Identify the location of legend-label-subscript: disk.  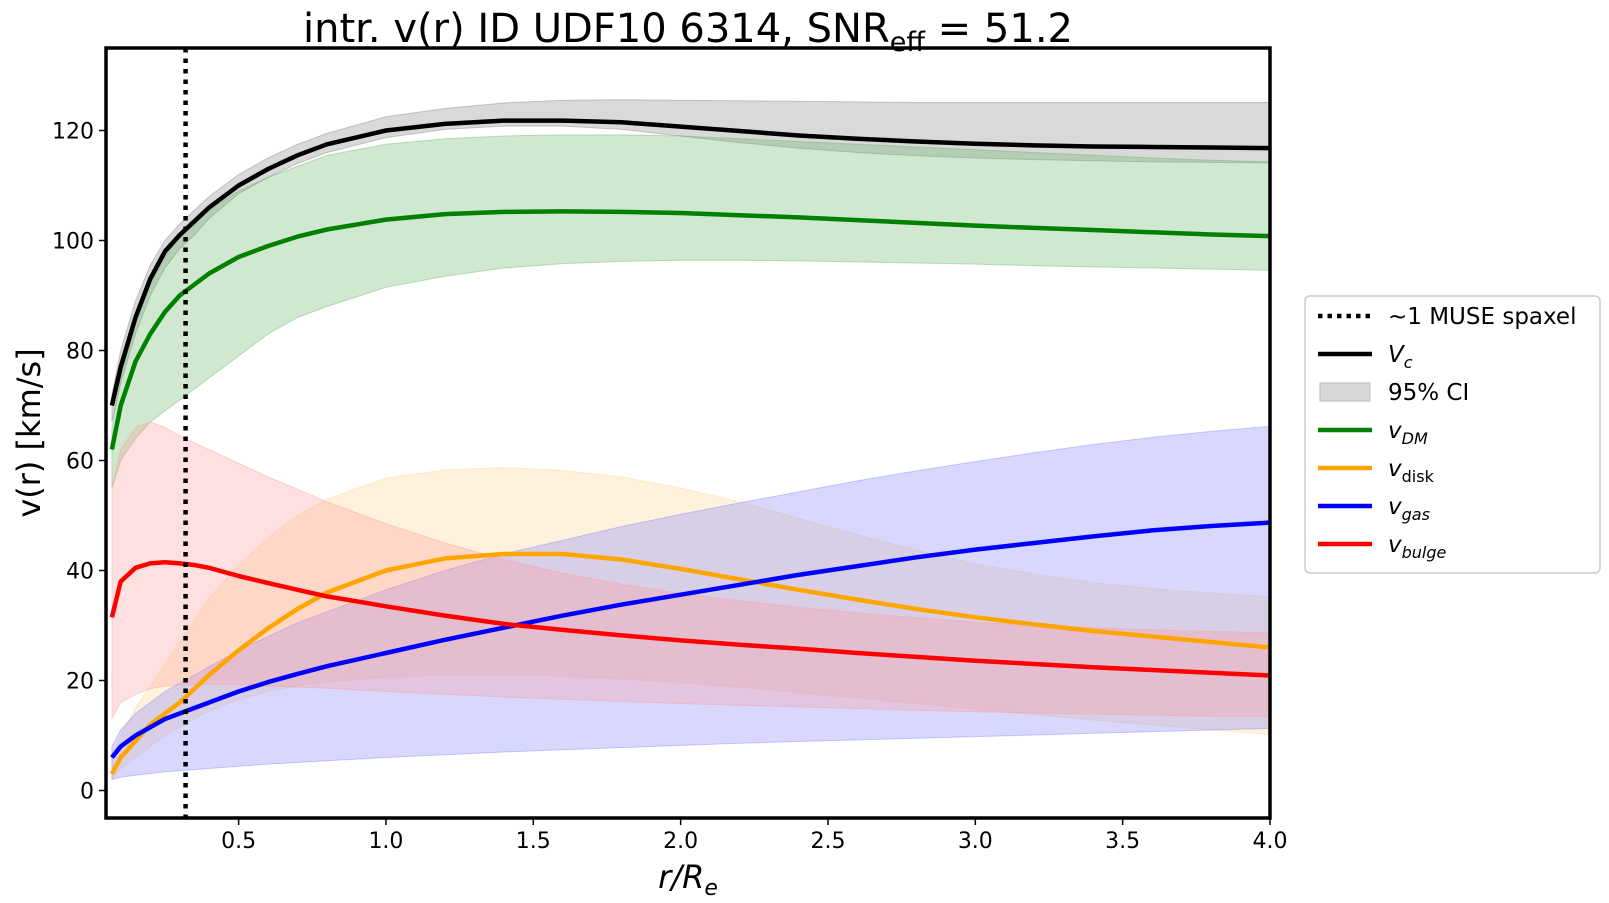
(1418, 476).